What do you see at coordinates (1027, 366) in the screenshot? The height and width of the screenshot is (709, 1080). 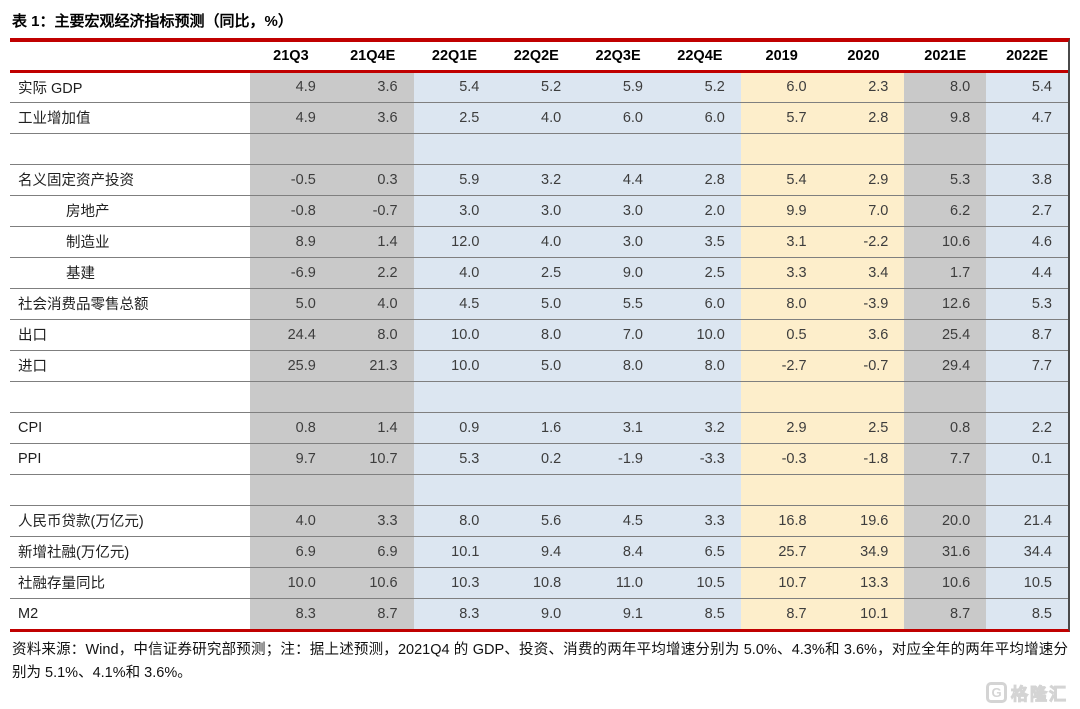 I see `cell: 7.7` at bounding box center [1027, 366].